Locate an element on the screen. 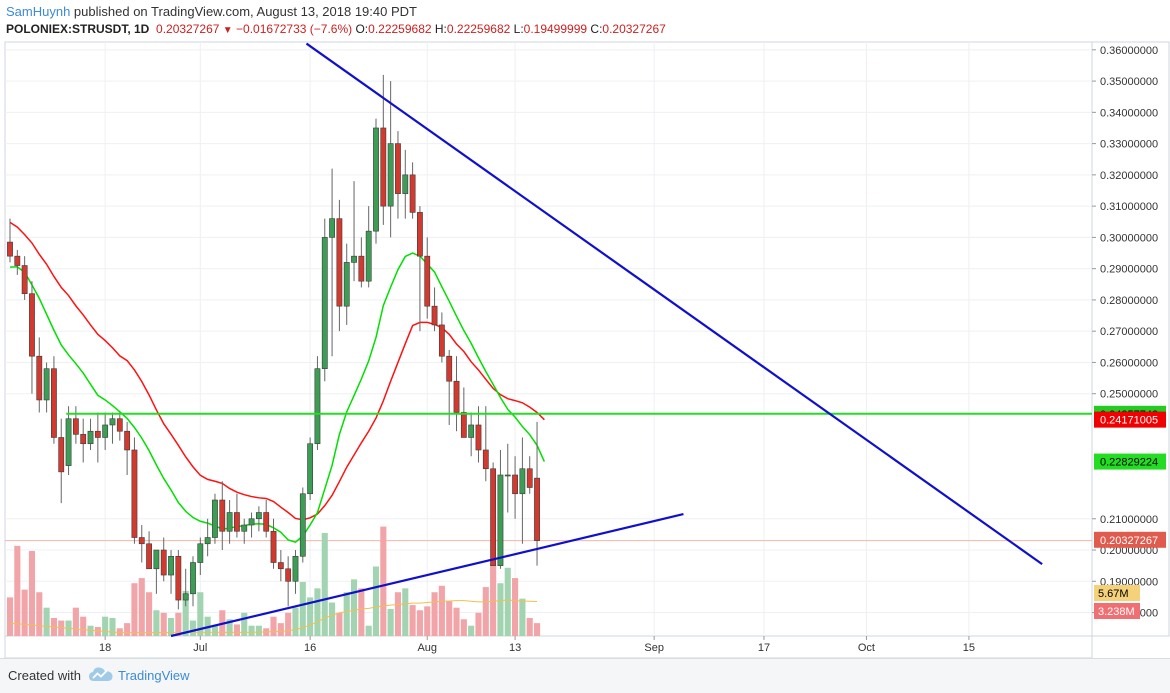 Image resolution: width=1170 pixels, height=693 pixels. price-tick-label: 0.32000000 is located at coordinates (1129, 176).